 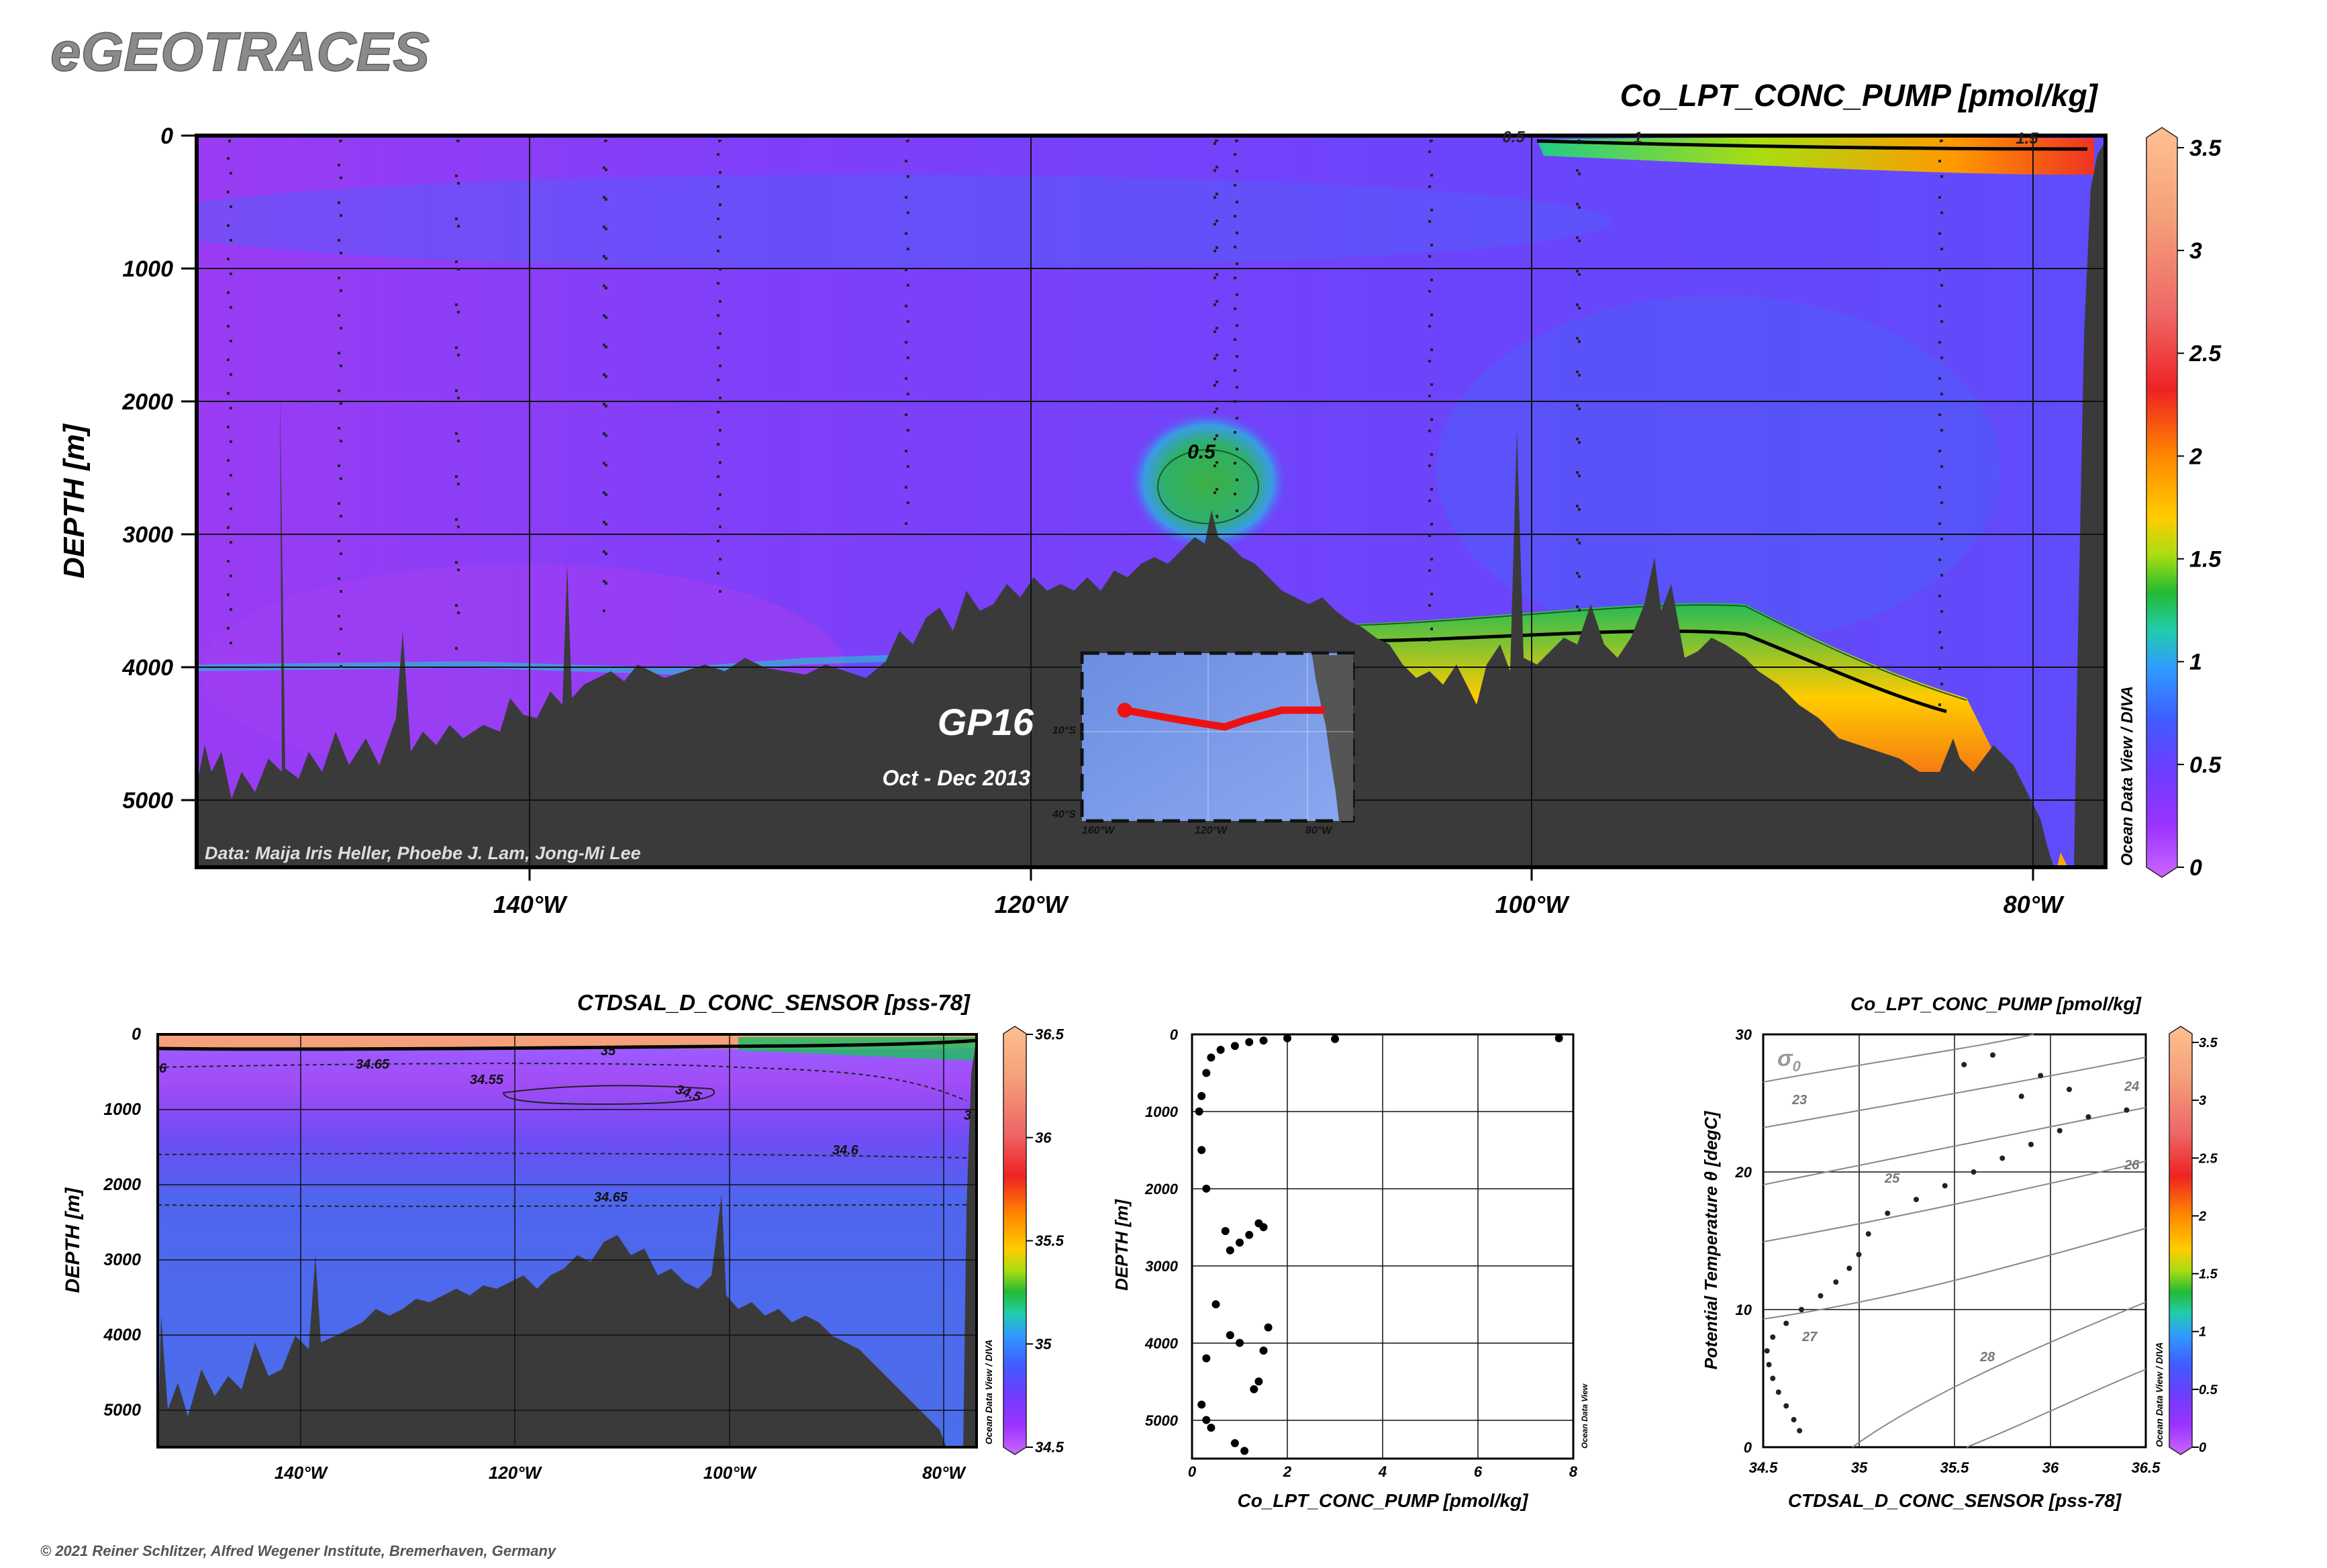 I want to click on ts-x-axis-label: CTDSAL_D_CONC_SENSOR [pss-78], so click(x=1955, y=1501).